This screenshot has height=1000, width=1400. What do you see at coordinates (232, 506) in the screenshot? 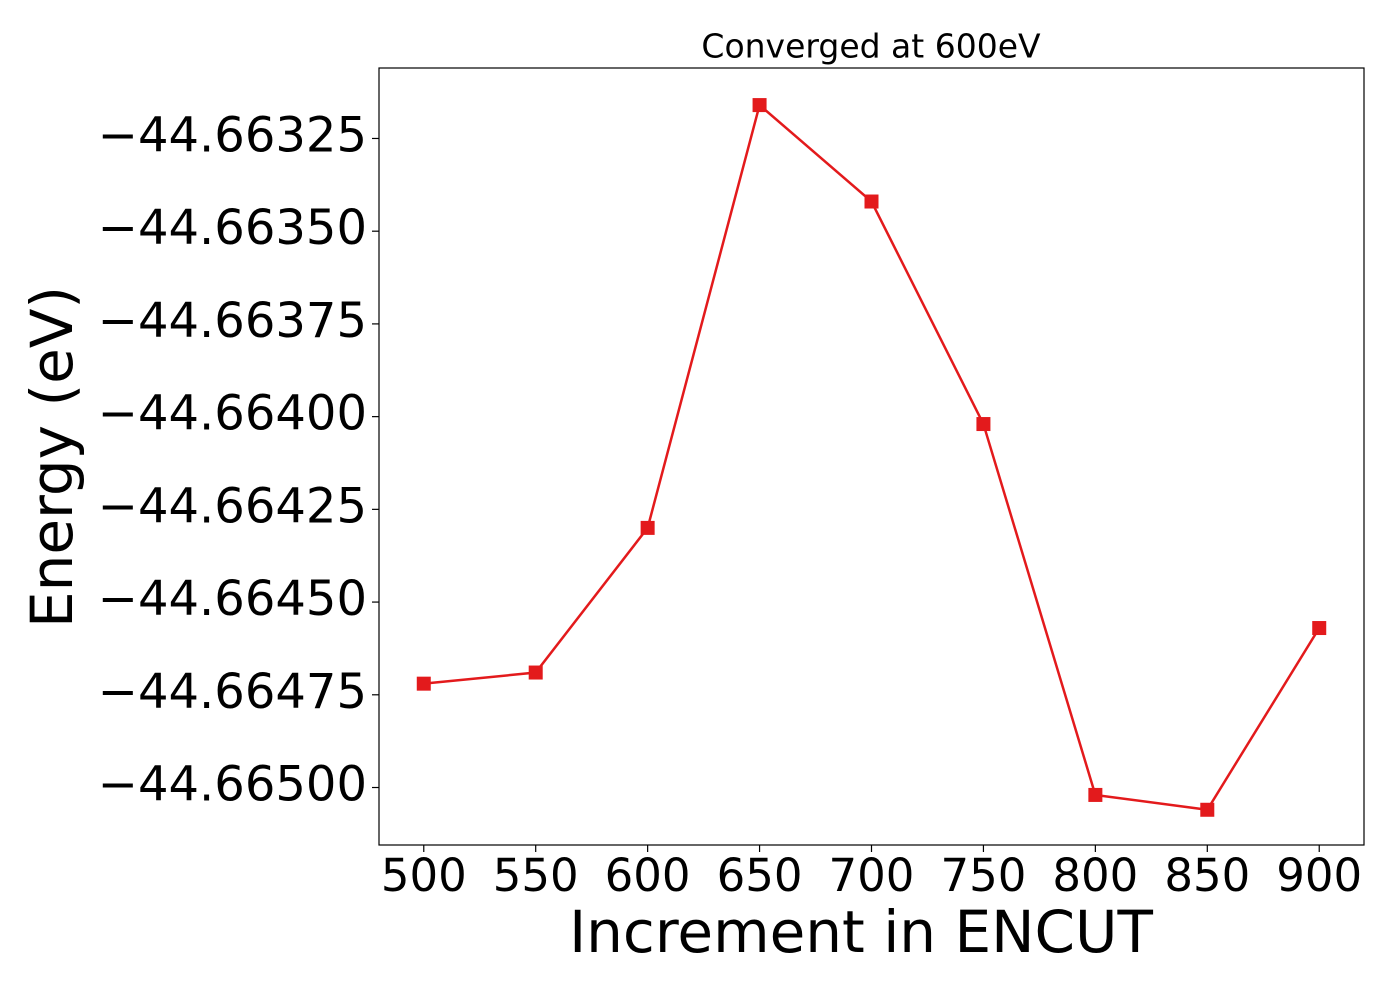
I see `y-tick-label: −44.66425` at bounding box center [232, 506].